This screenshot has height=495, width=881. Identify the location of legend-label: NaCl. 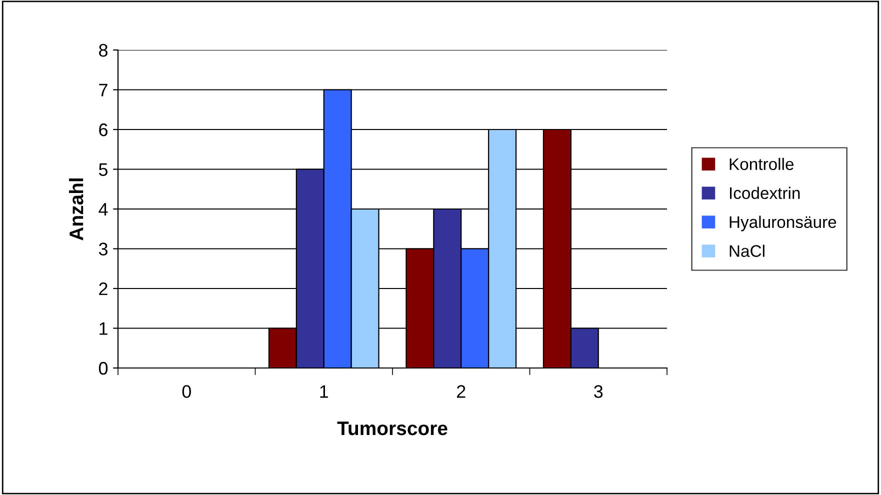
(747, 250).